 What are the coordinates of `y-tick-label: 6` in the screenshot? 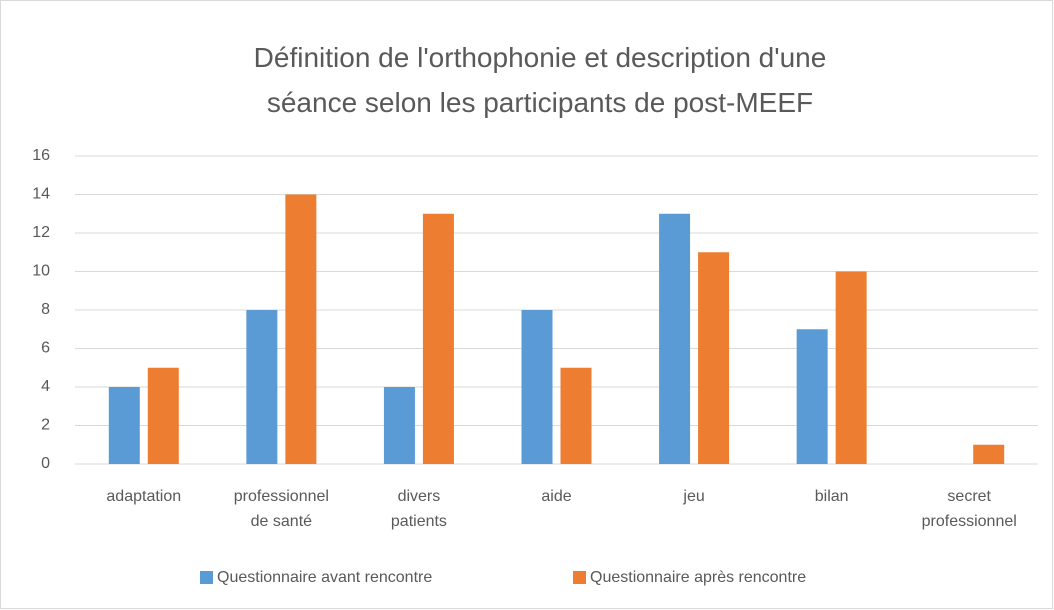 It's located at (45, 348).